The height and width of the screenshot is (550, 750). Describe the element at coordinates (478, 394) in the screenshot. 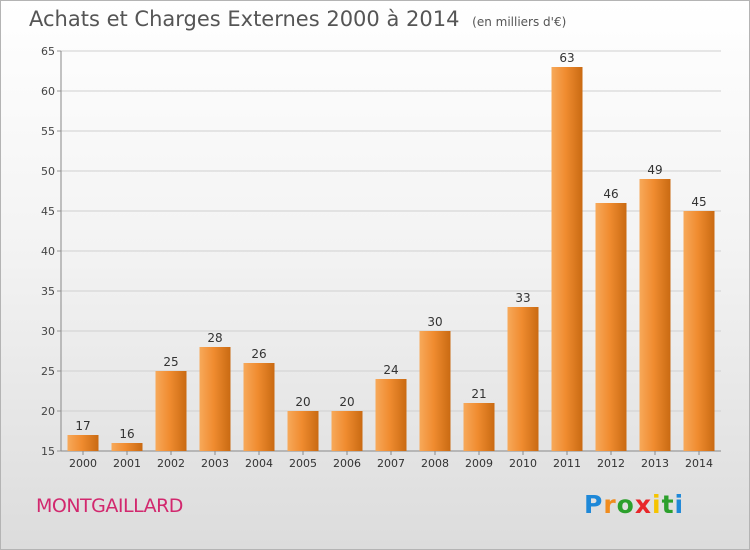

I see `data-label: 21` at that location.